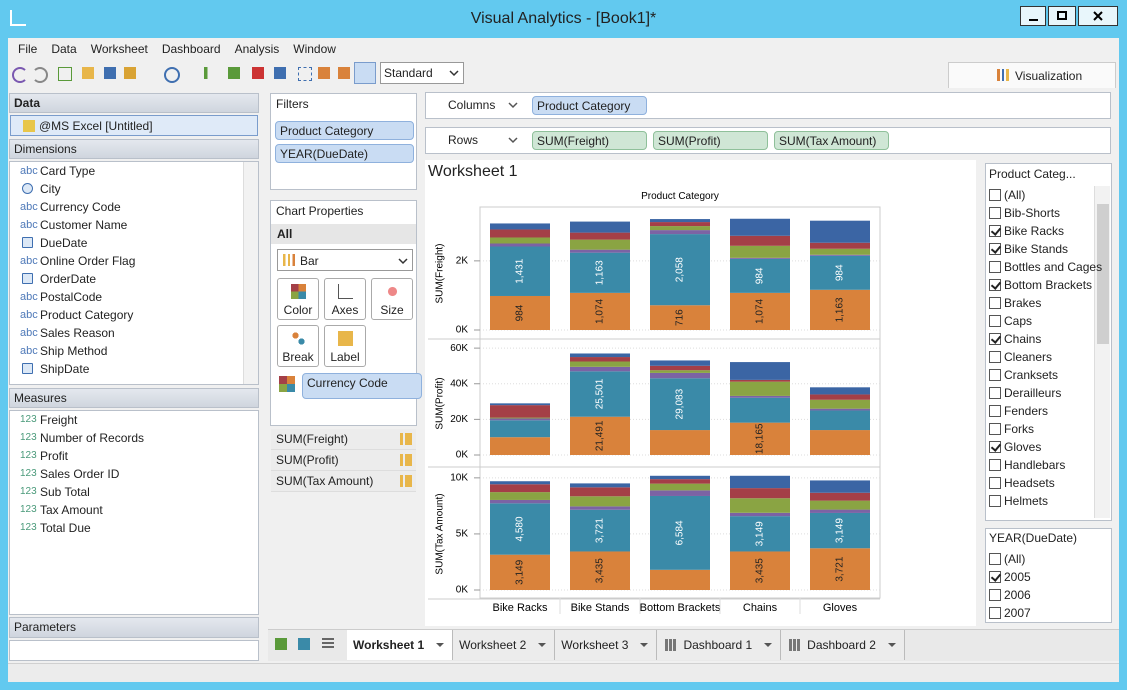  I want to click on filter-pill: YEAR(DueDate), so click(344, 153).